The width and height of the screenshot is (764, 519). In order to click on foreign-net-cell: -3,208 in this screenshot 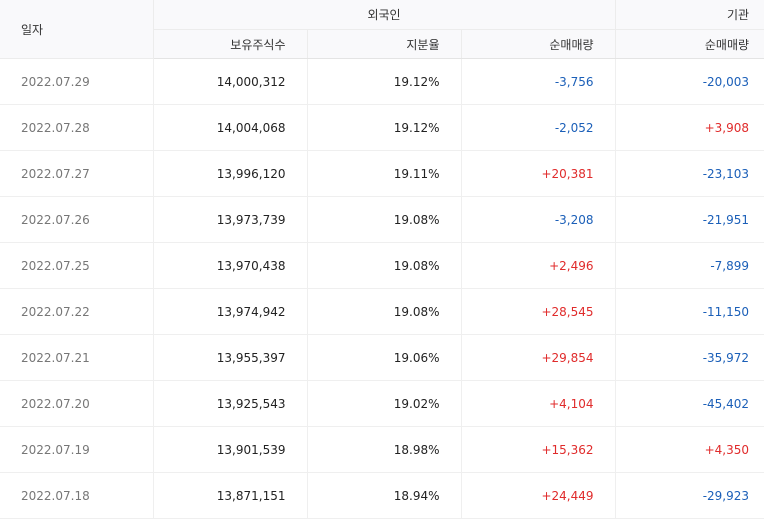, I will do `click(538, 219)`.